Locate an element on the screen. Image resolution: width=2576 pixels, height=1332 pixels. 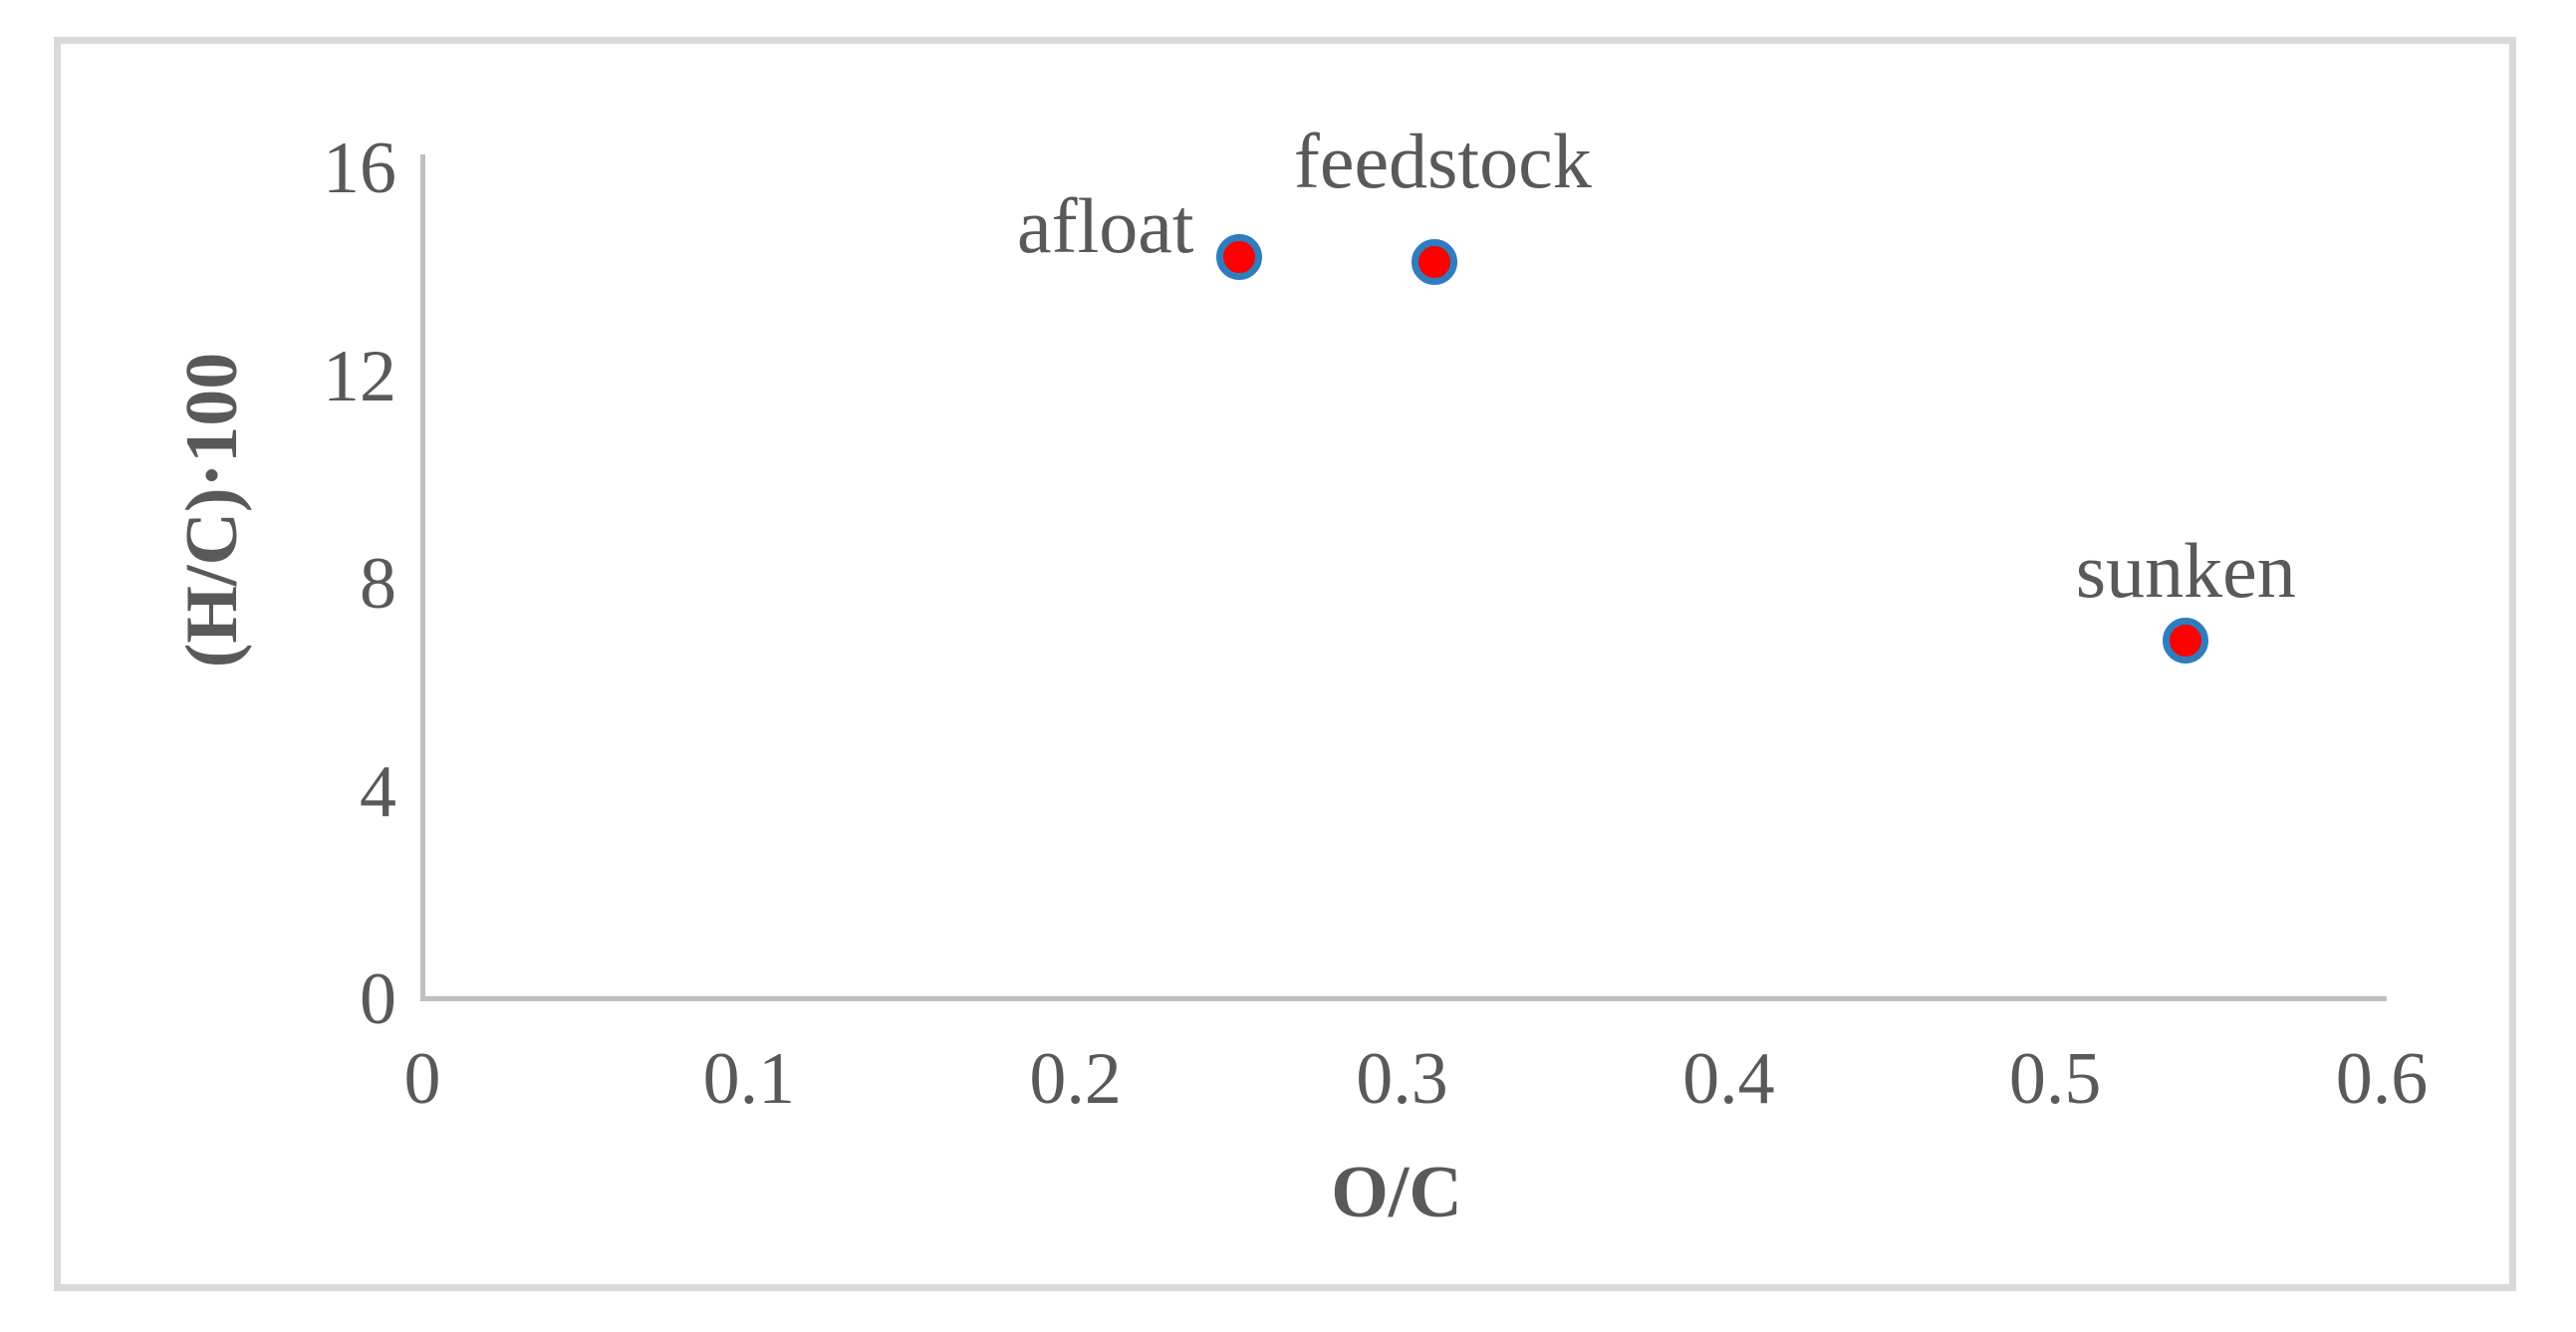
y-tick-label: 16 is located at coordinates (359, 168).